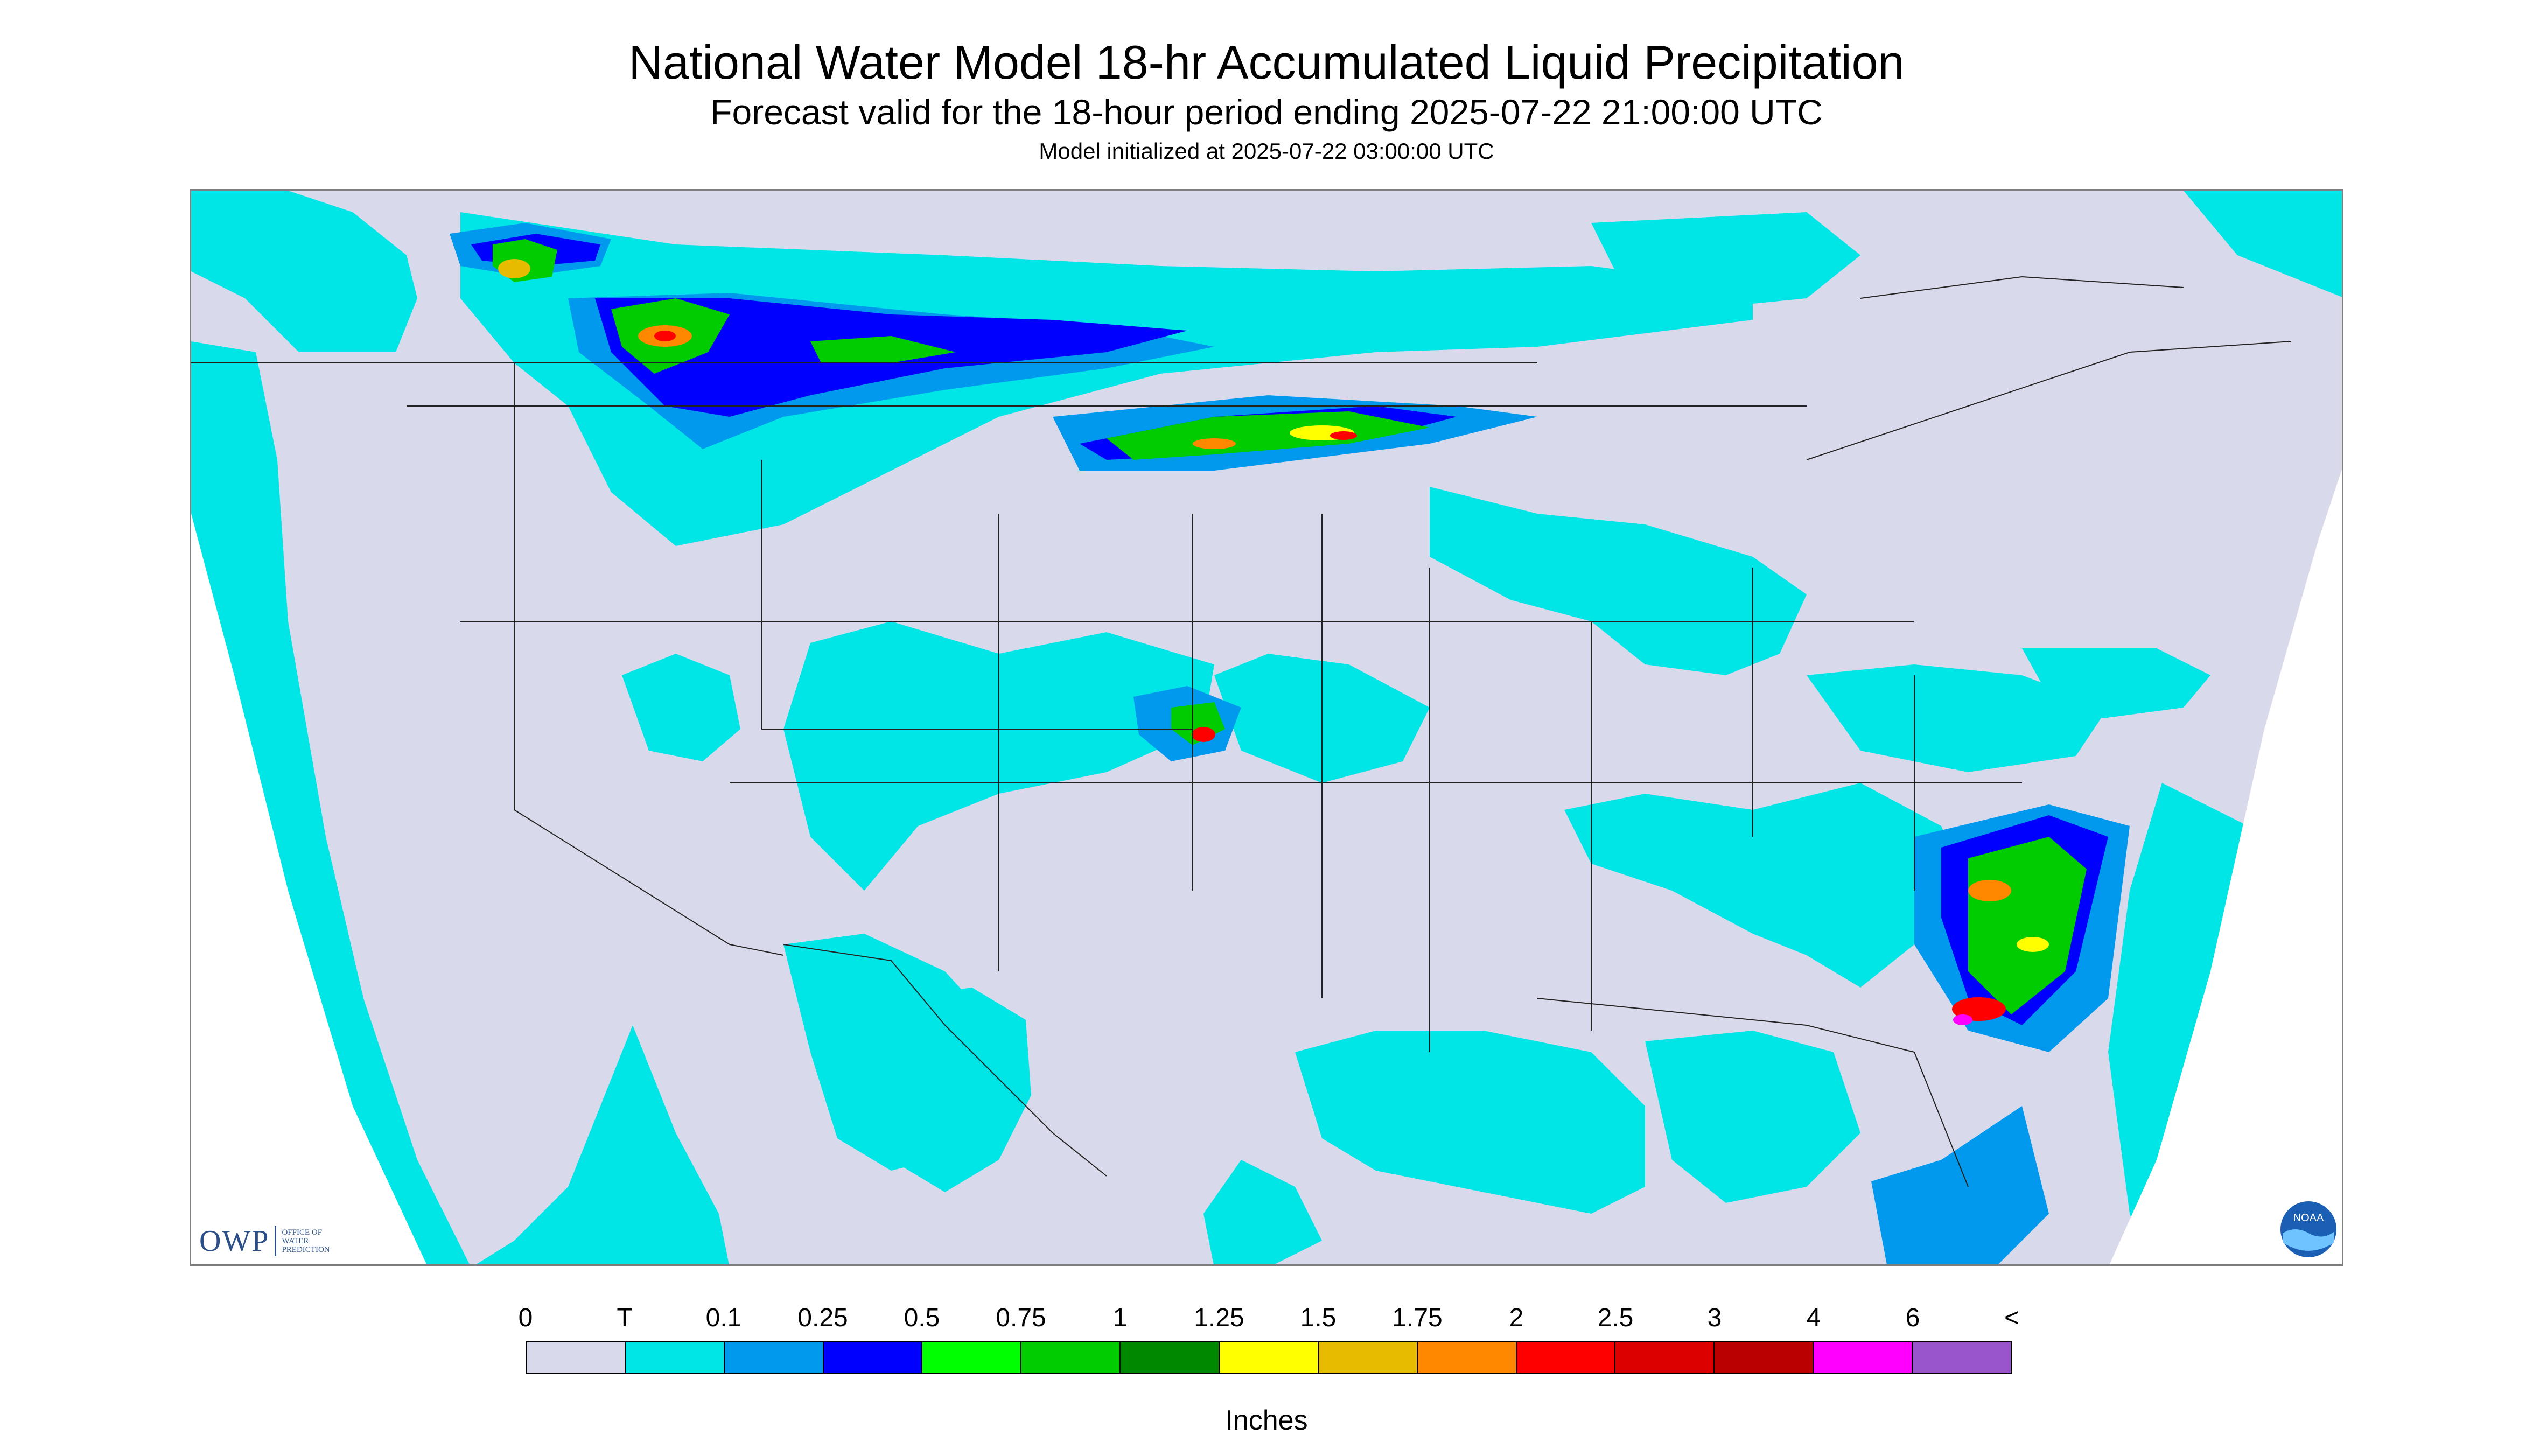  What do you see at coordinates (1913, 1318) in the screenshot?
I see `legend-tick-label: 6` at bounding box center [1913, 1318].